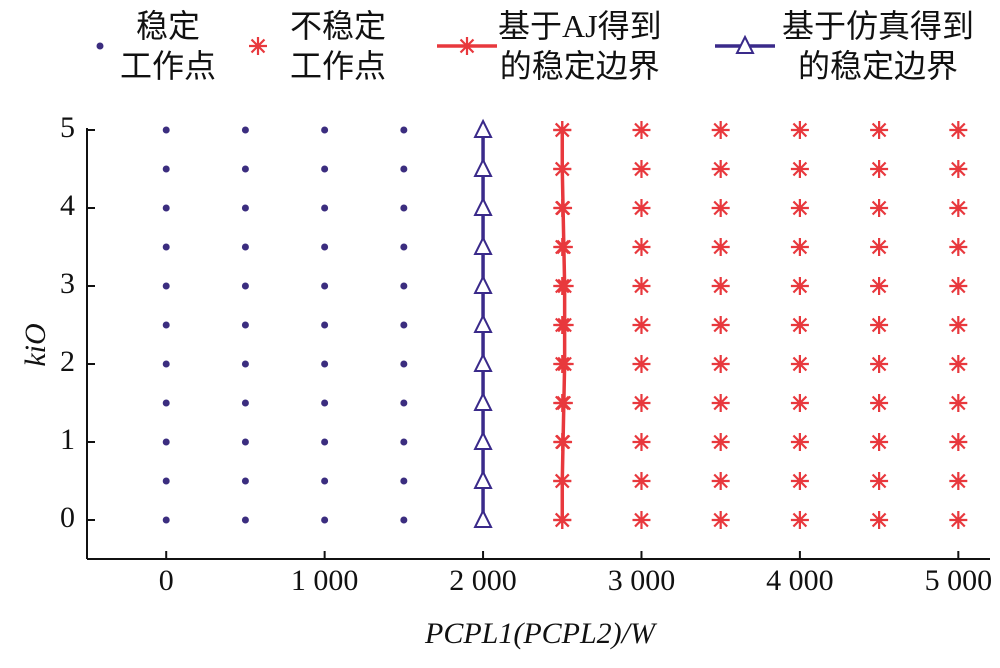 Image resolution: width=1000 pixels, height=668 pixels. Describe the element at coordinates (67, 439) in the screenshot. I see `y-tick-label: 1` at that location.